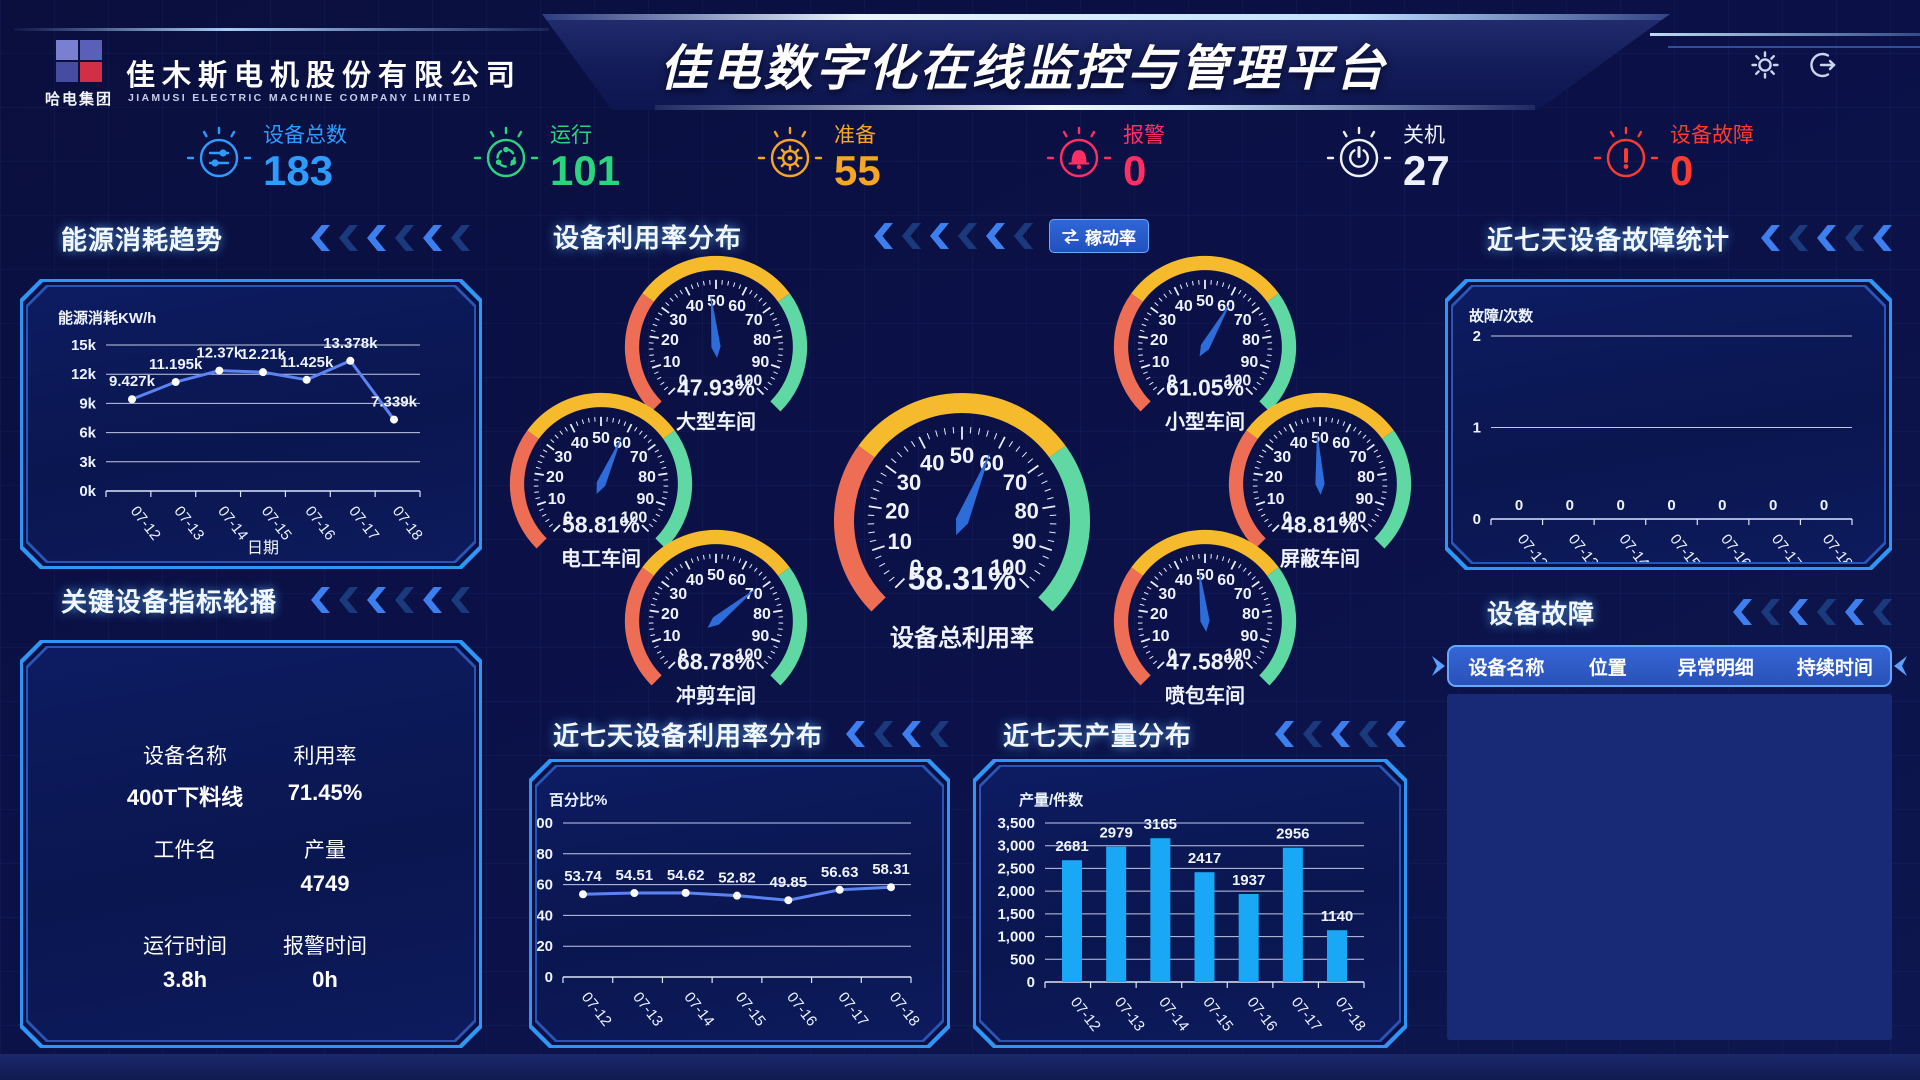  Describe the element at coordinates (1016, 868) in the screenshot. I see `svg-text: 2,500` at that location.